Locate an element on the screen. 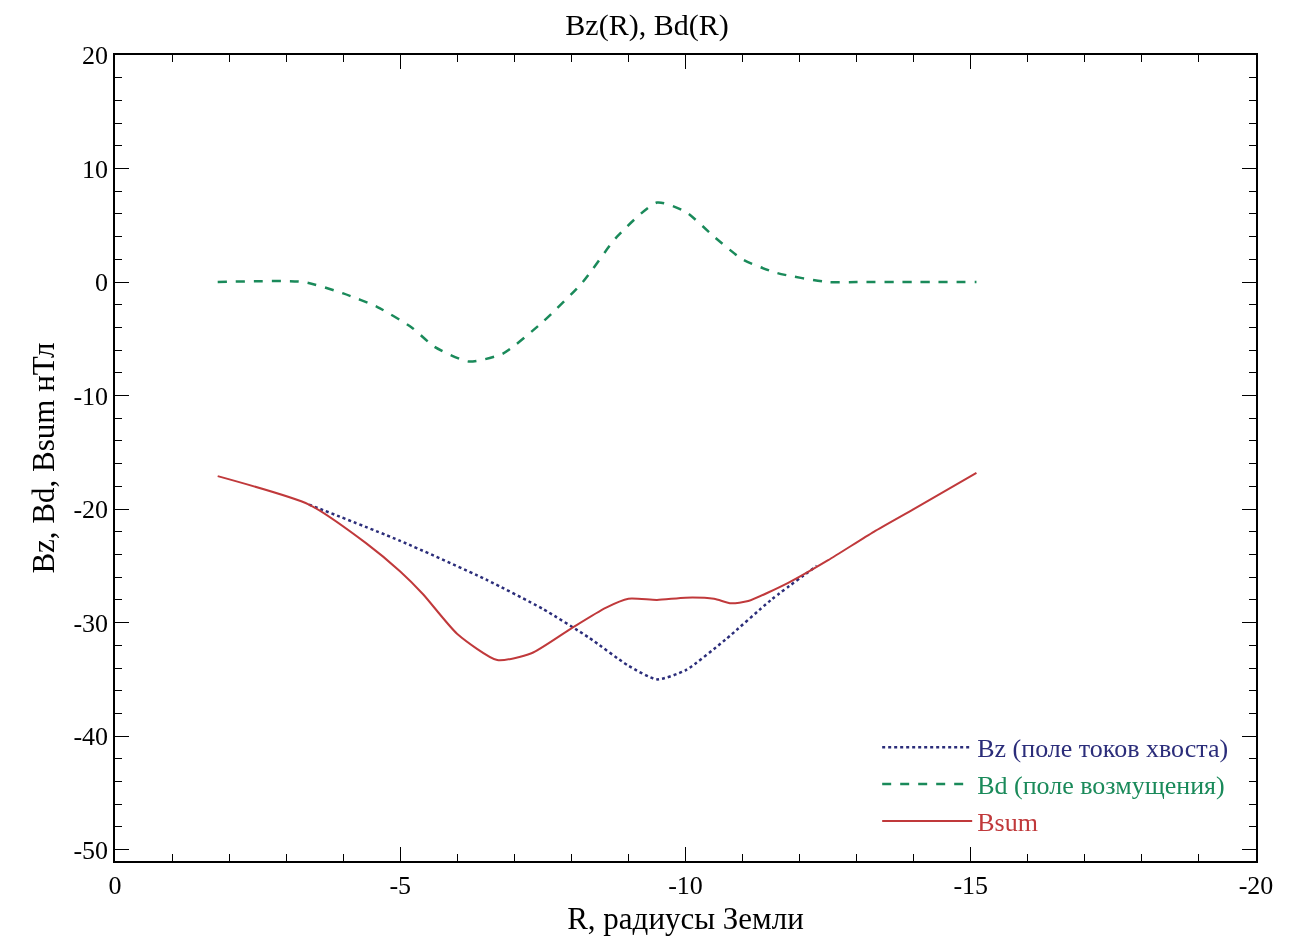 This screenshot has width=1294, height=946. y-tick-label: -10 is located at coordinates (91, 396).